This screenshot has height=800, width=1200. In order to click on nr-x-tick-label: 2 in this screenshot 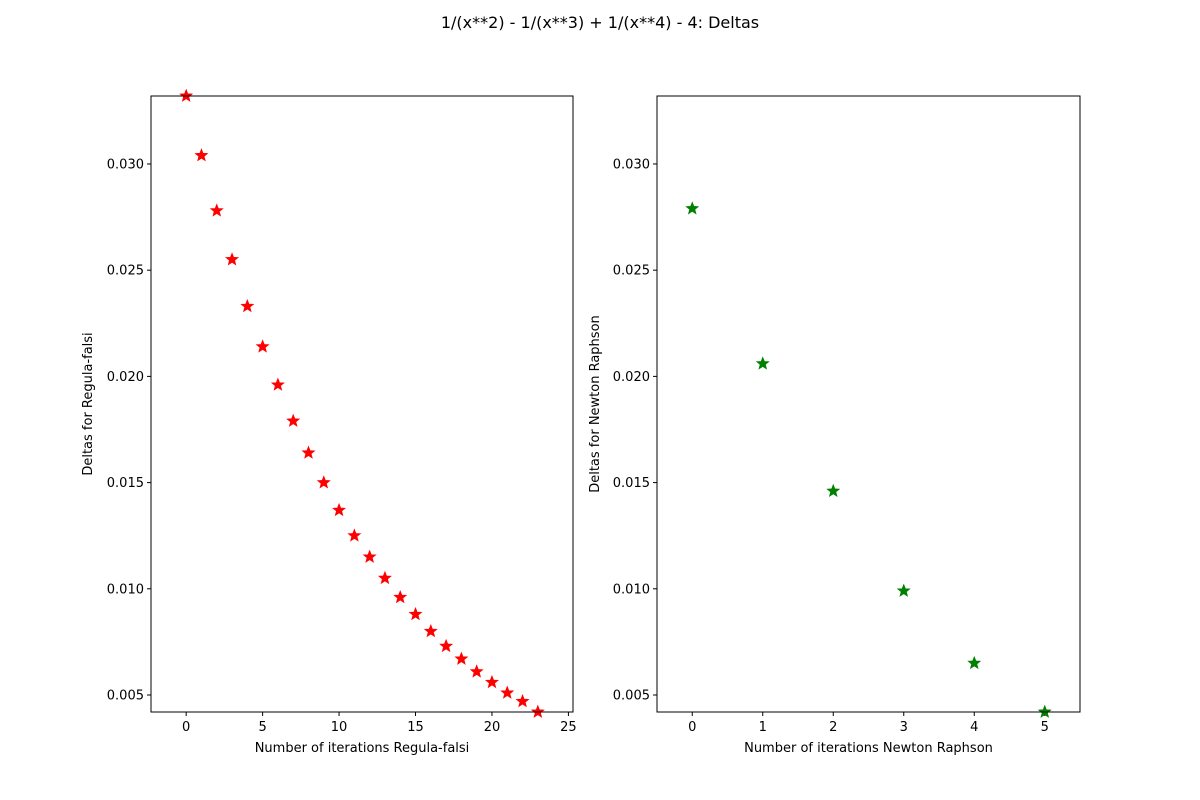, I will do `click(833, 727)`.